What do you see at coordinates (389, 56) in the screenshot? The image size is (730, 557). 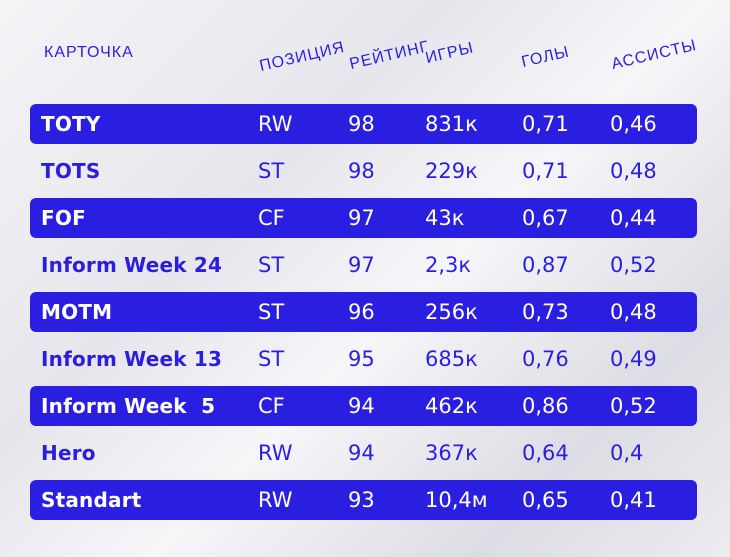 I see `column-header-rating: РЕЙТИНГ` at bounding box center [389, 56].